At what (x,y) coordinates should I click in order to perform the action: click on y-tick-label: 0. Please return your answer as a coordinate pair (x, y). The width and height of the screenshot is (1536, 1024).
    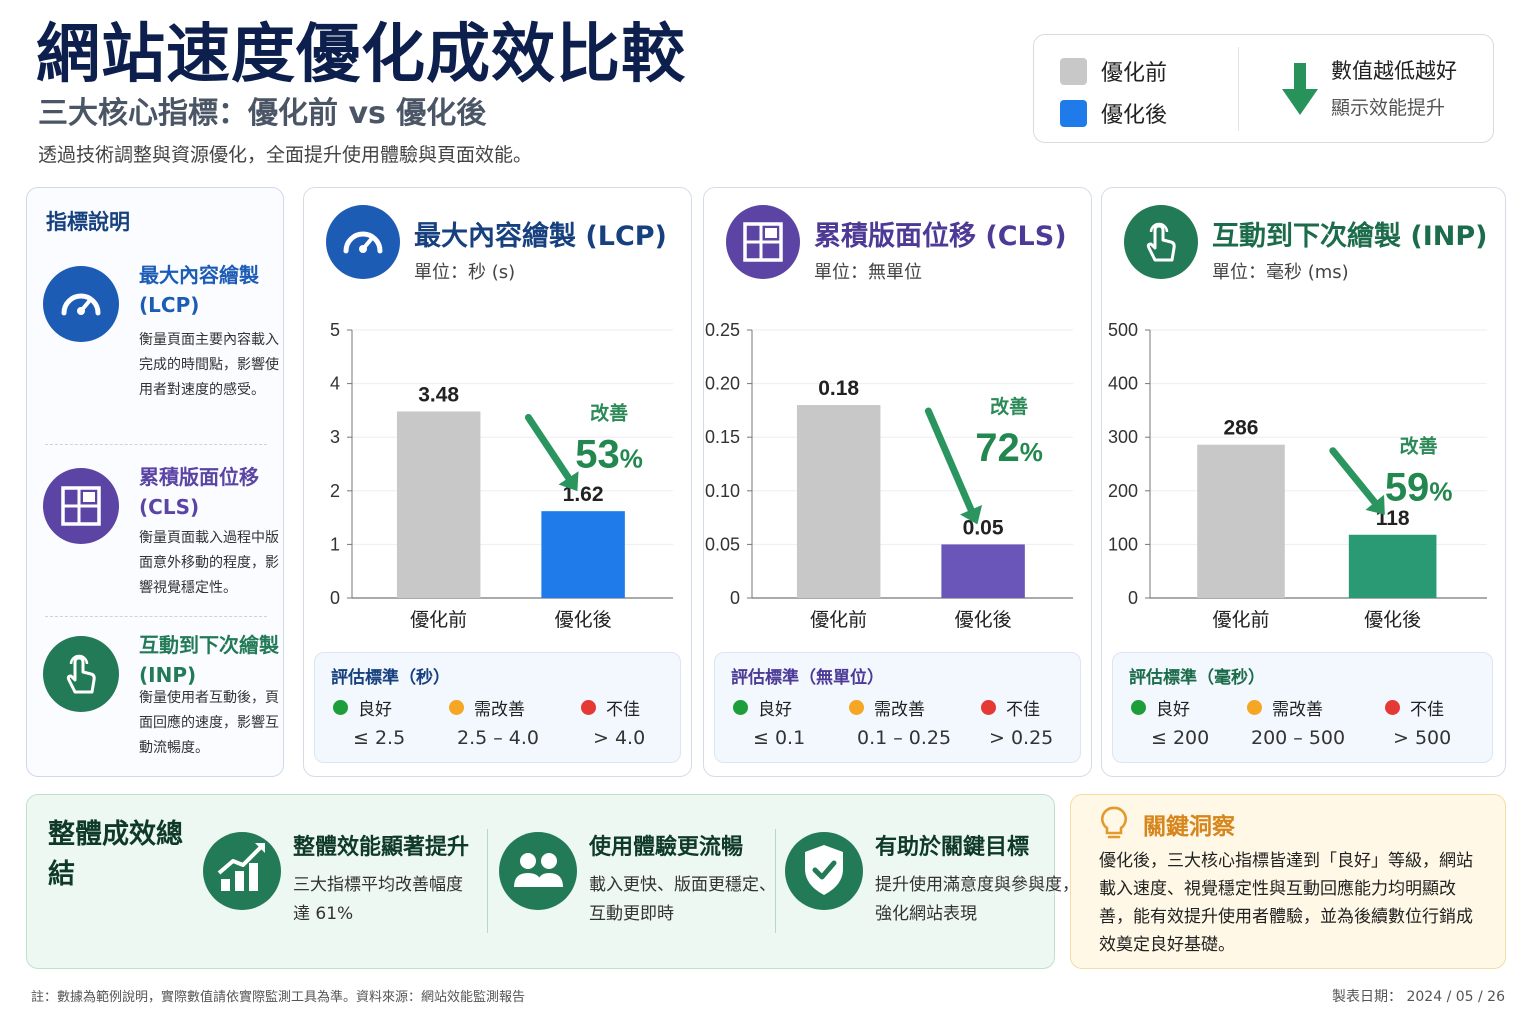
    Looking at the image, I should click on (335, 598).